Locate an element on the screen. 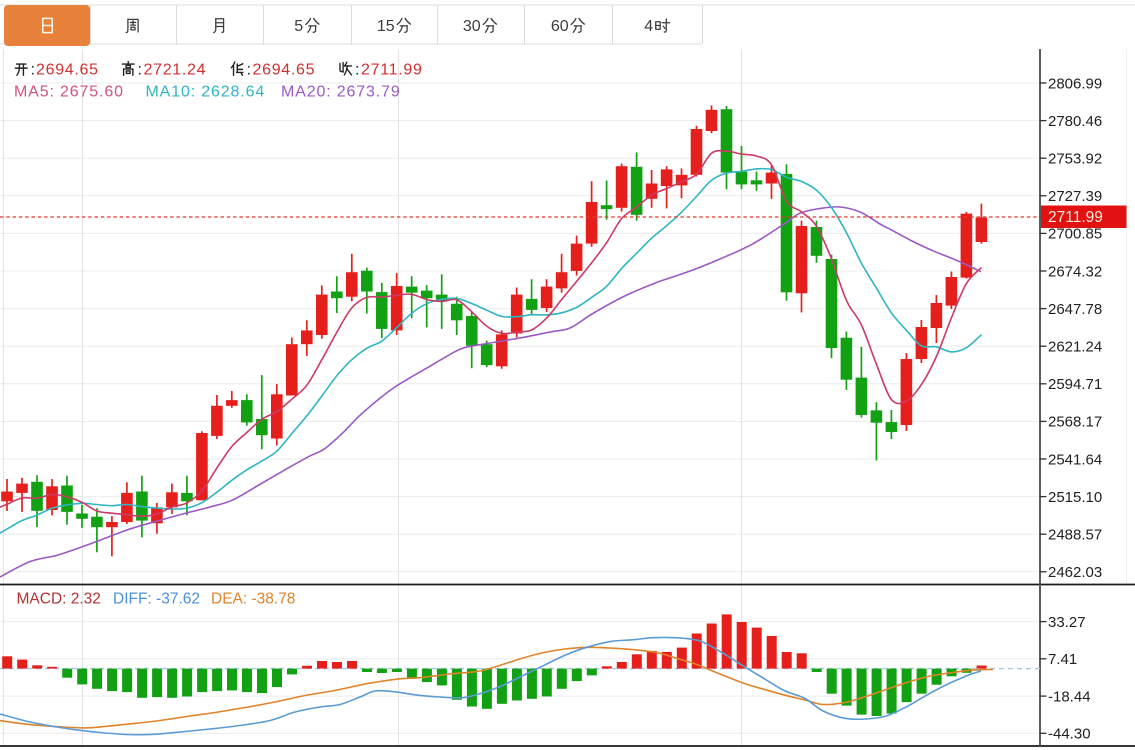 The height and width of the screenshot is (750, 1135). svg-text: MA5: 2675.60 is located at coordinates (69, 91).